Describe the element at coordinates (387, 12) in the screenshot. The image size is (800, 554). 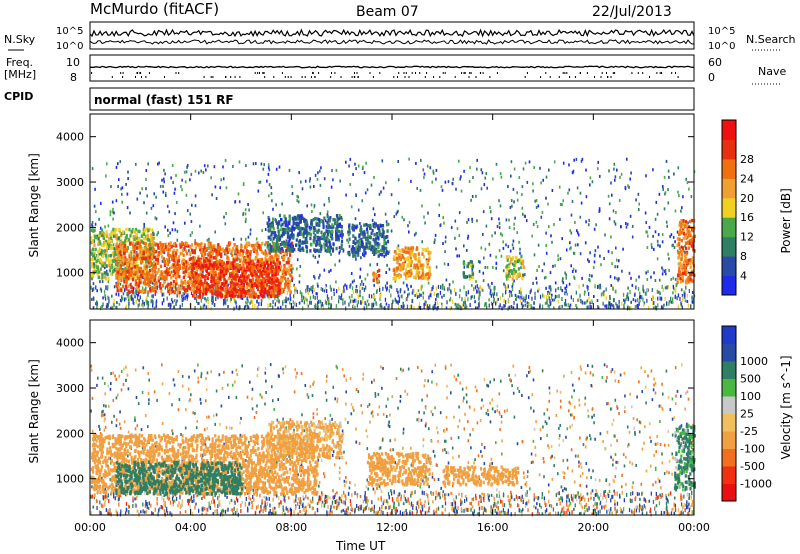
I see `beam-title: Beam 07` at that location.